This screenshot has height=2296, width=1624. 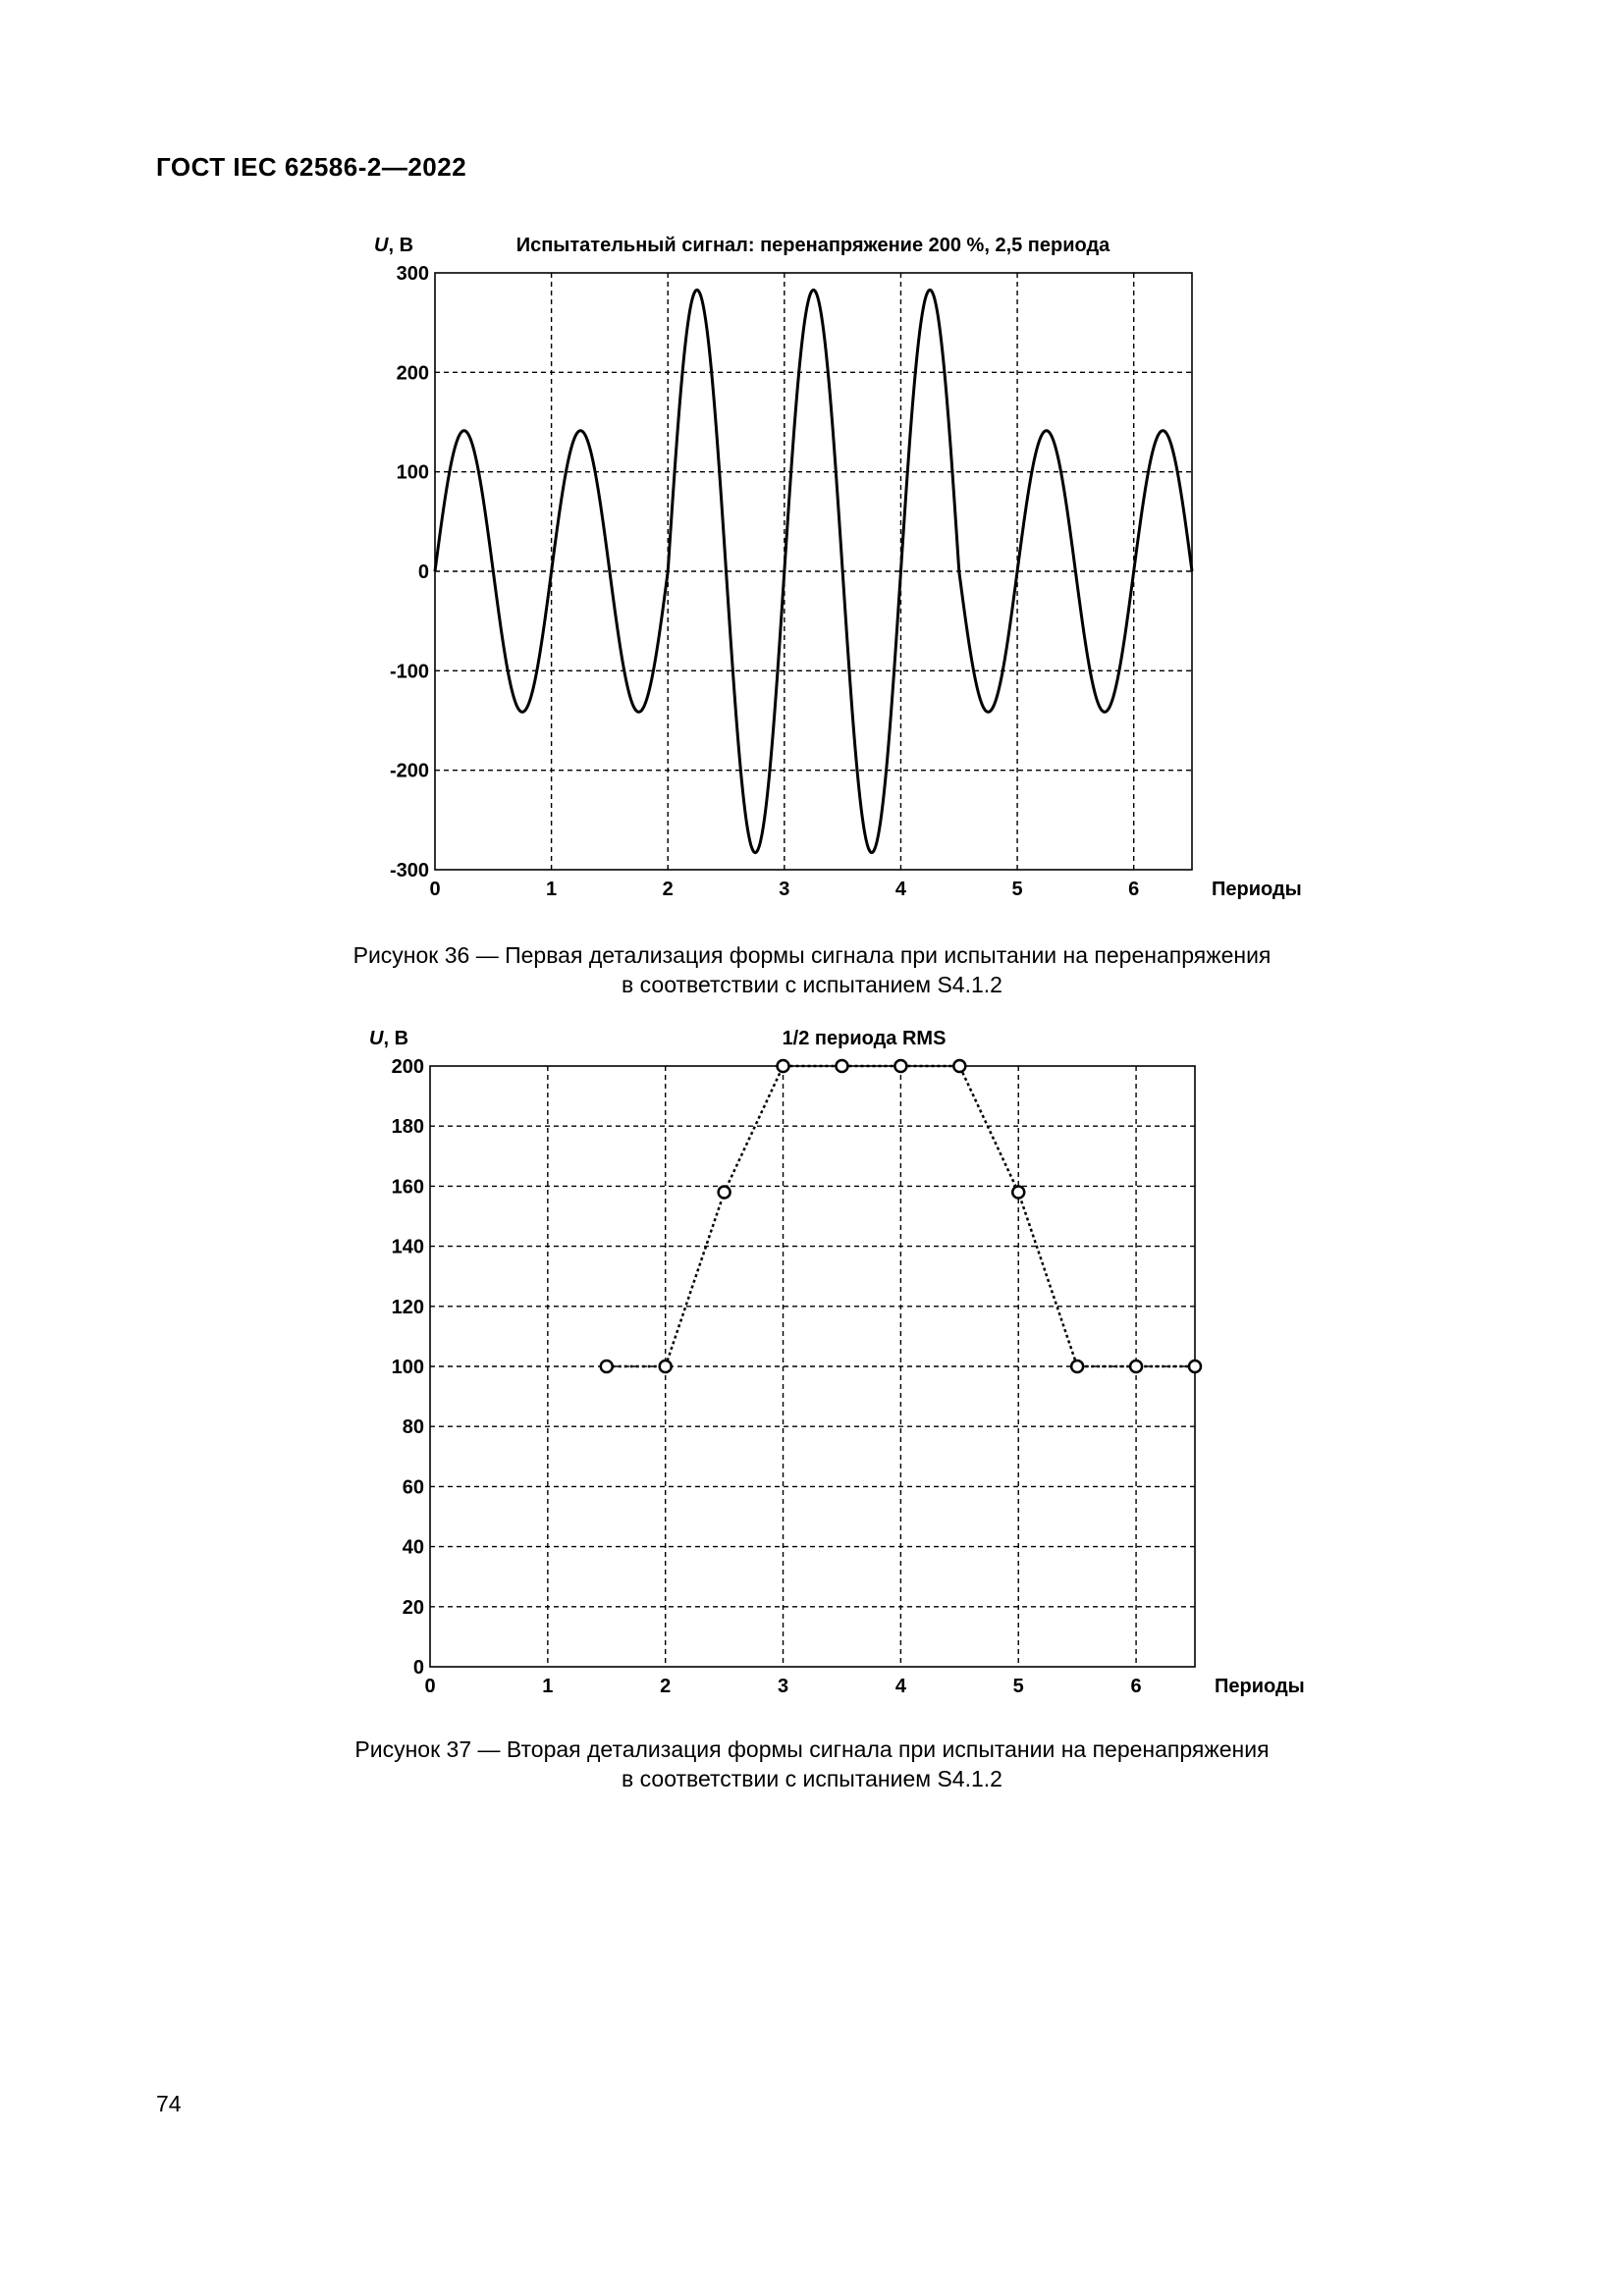 What do you see at coordinates (901, 1216) in the screenshot?
I see `rms-points` at bounding box center [901, 1216].